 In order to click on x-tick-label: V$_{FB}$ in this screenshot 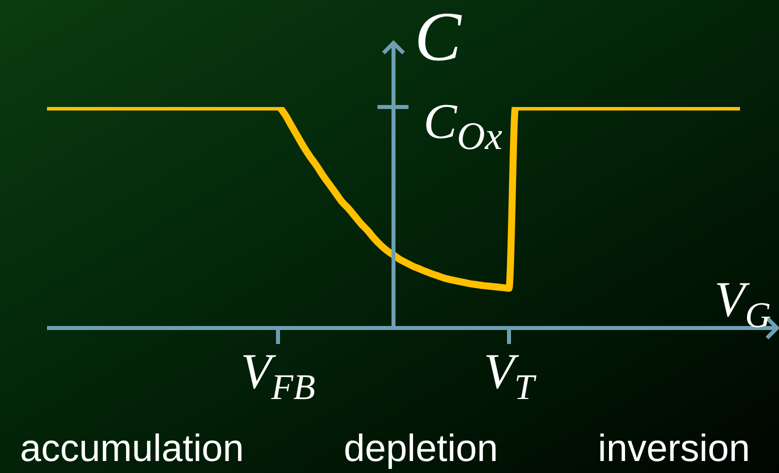, I will do `click(278, 375)`.